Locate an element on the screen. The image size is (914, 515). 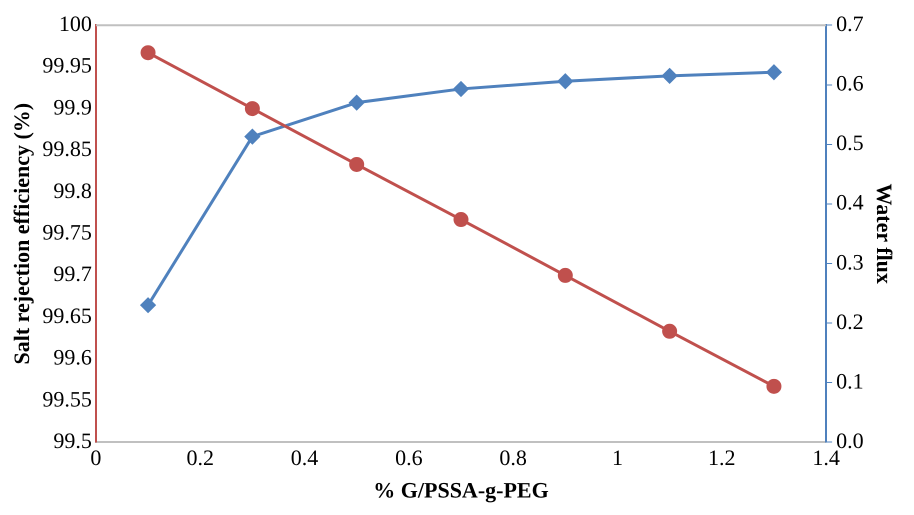
x-tick-label: 0.4 is located at coordinates (304, 457).